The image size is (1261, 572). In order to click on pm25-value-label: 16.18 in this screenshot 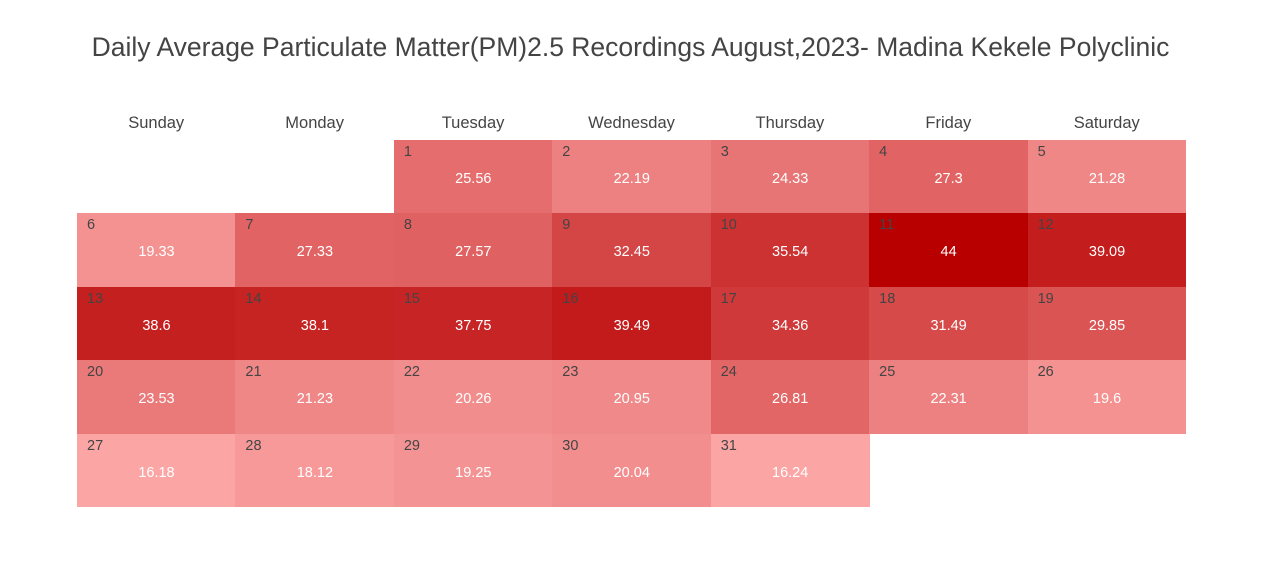, I will do `click(156, 472)`.